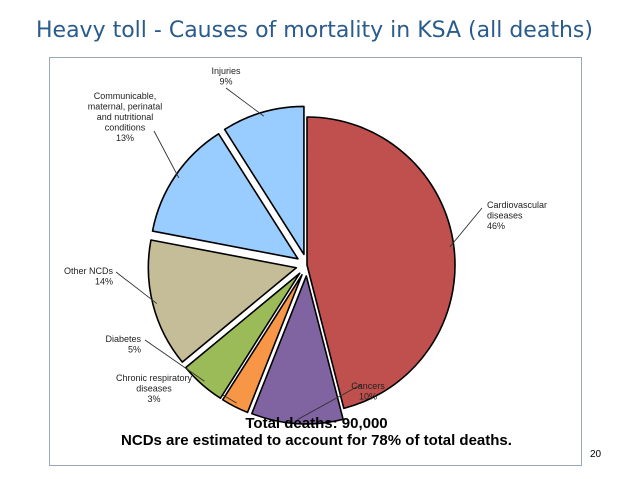 Image resolution: width=638 pixels, height=479 pixels. Describe the element at coordinates (517, 215) in the screenshot. I see `slice-label: Cardiovascular diseases 46%` at that location.